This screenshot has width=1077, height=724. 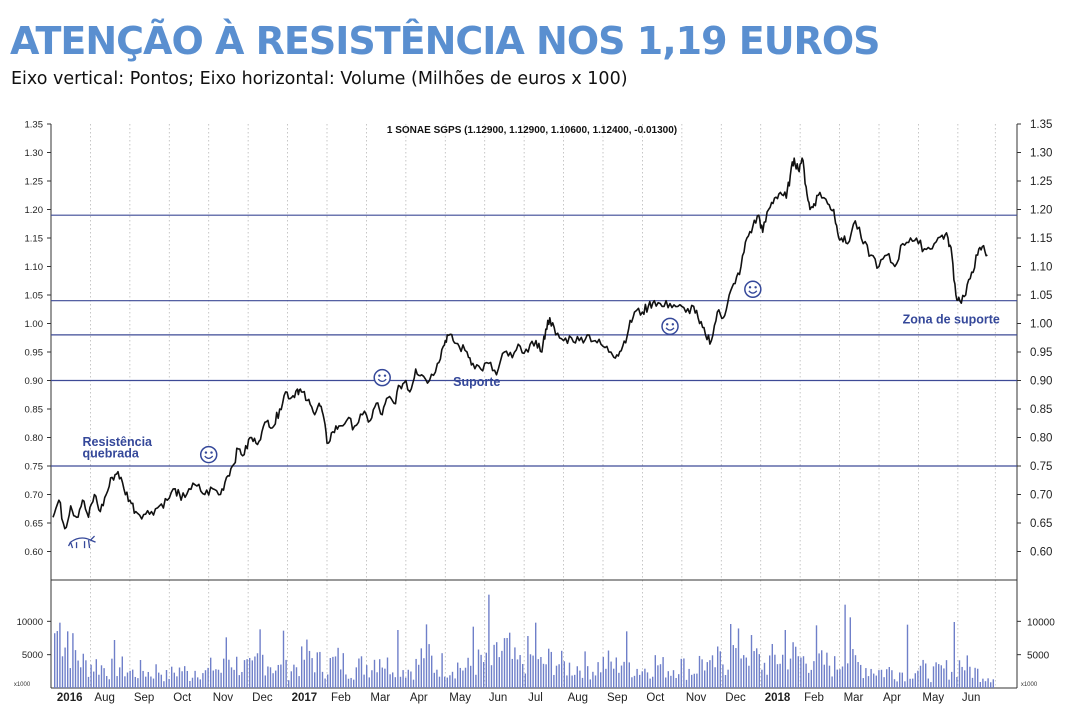 I want to click on smiley-icon, so click(x=670, y=326).